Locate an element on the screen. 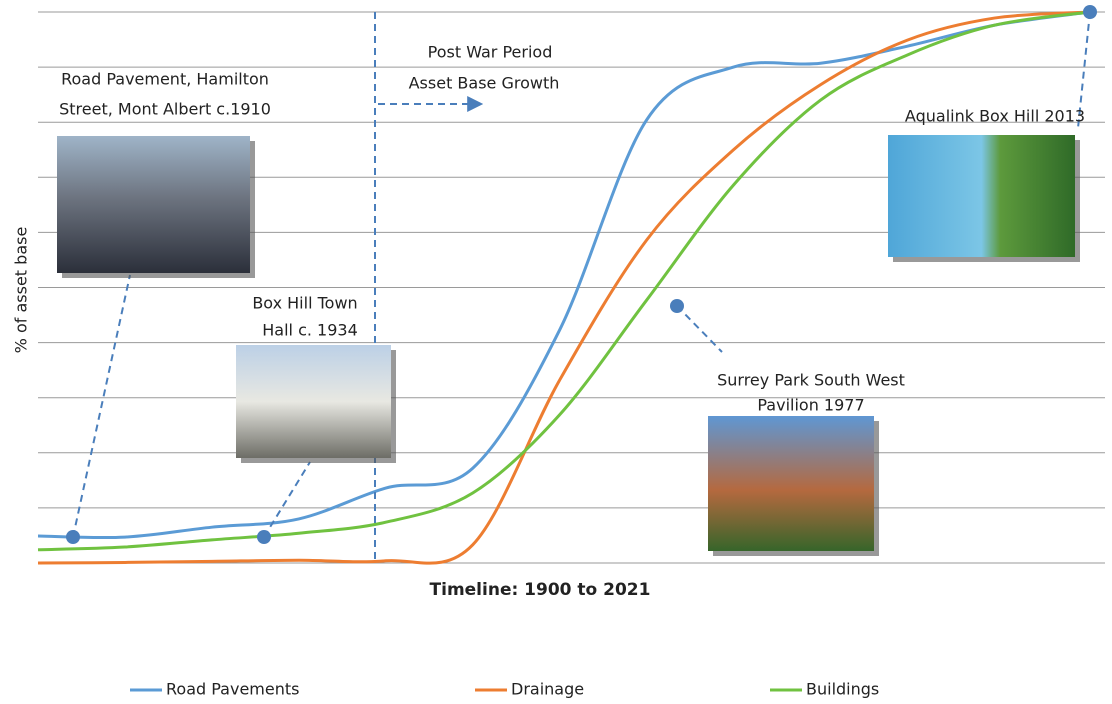  x-axis-title: Timeline: 1900 to 2021 is located at coordinates (540, 590).